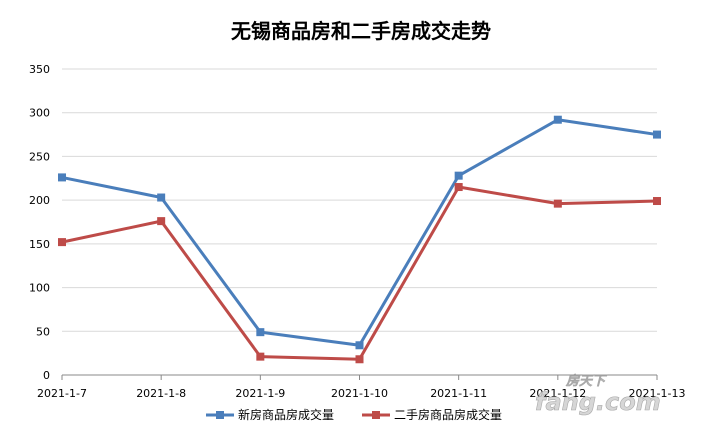 The width and height of the screenshot is (722, 437). Describe the element at coordinates (39, 69) in the screenshot. I see `y-tick-label: 350` at that location.